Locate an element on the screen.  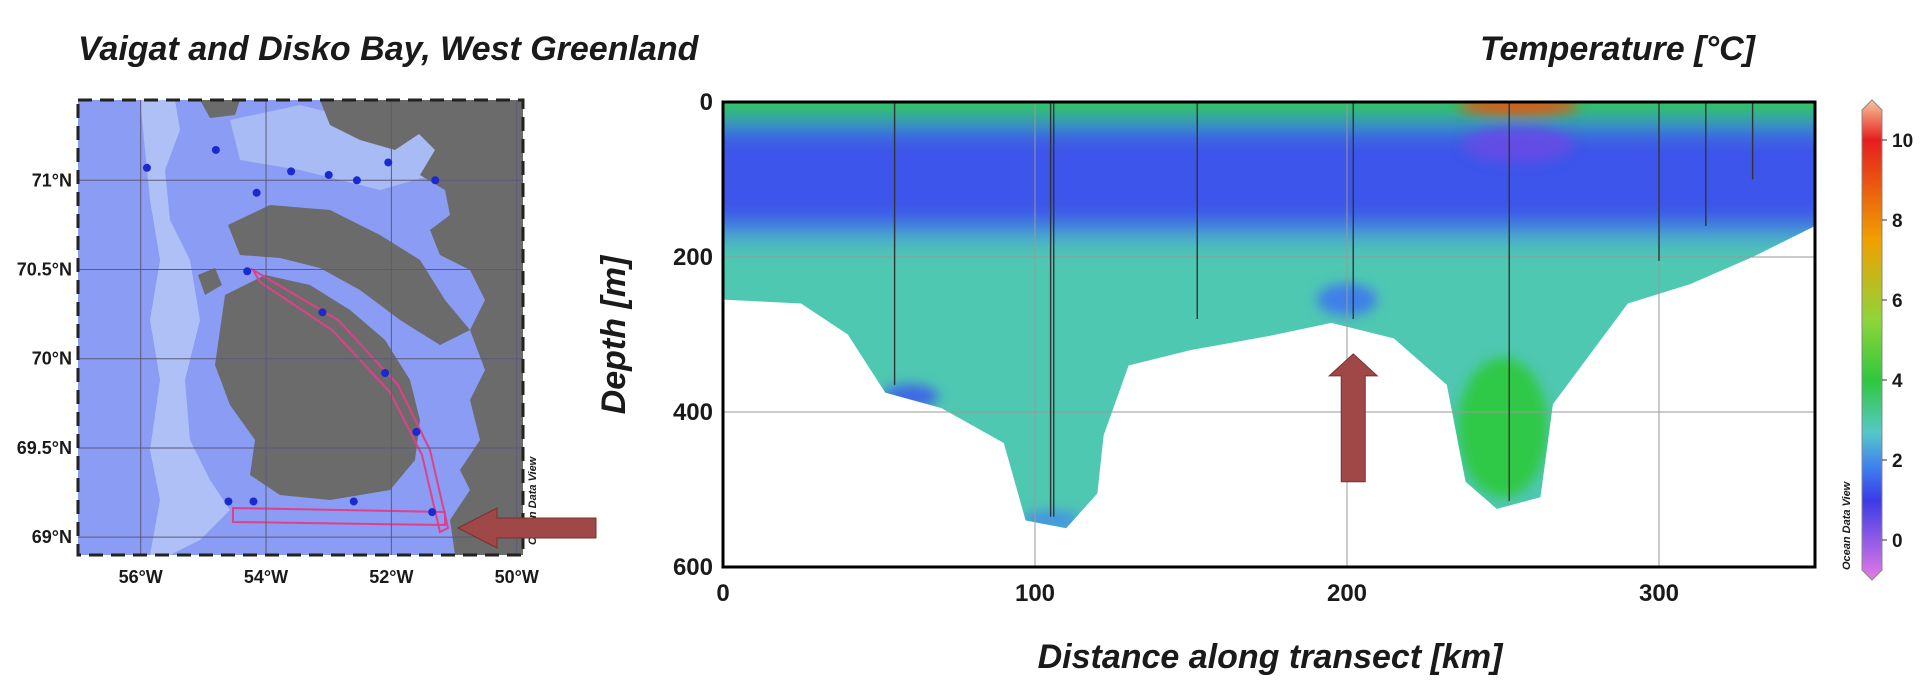
section-title: Temperature [°C] is located at coordinates (1617, 49).